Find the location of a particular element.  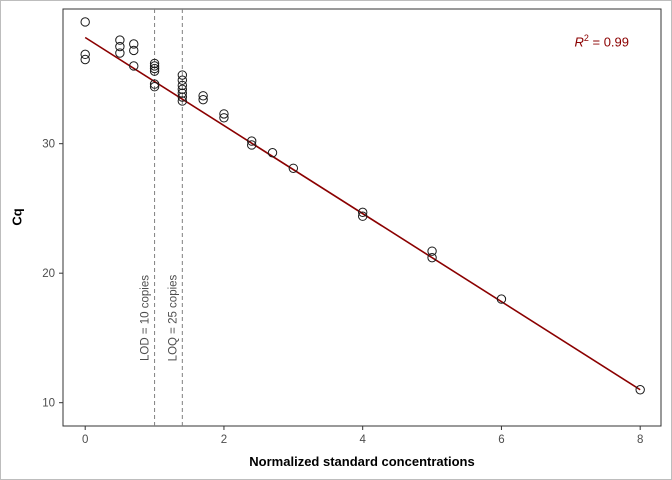

y-tick-label: 10 is located at coordinates (48, 404).